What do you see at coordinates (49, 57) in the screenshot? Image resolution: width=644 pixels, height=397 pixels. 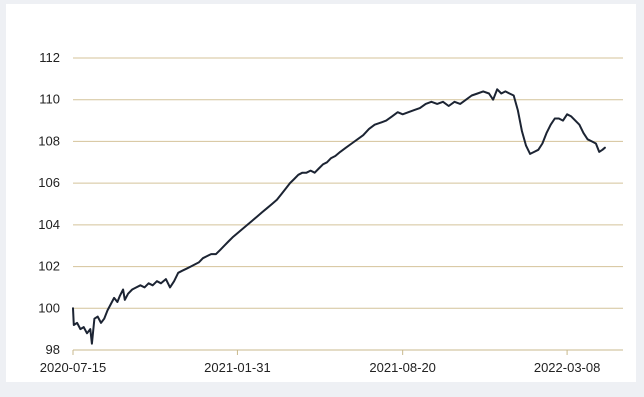 I see `y-tick-label: 112` at bounding box center [49, 57].